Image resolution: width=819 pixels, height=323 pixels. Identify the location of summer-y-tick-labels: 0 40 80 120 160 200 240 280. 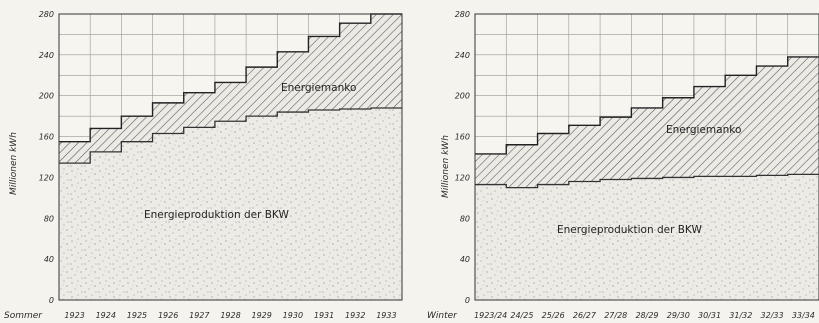
(46, 157).